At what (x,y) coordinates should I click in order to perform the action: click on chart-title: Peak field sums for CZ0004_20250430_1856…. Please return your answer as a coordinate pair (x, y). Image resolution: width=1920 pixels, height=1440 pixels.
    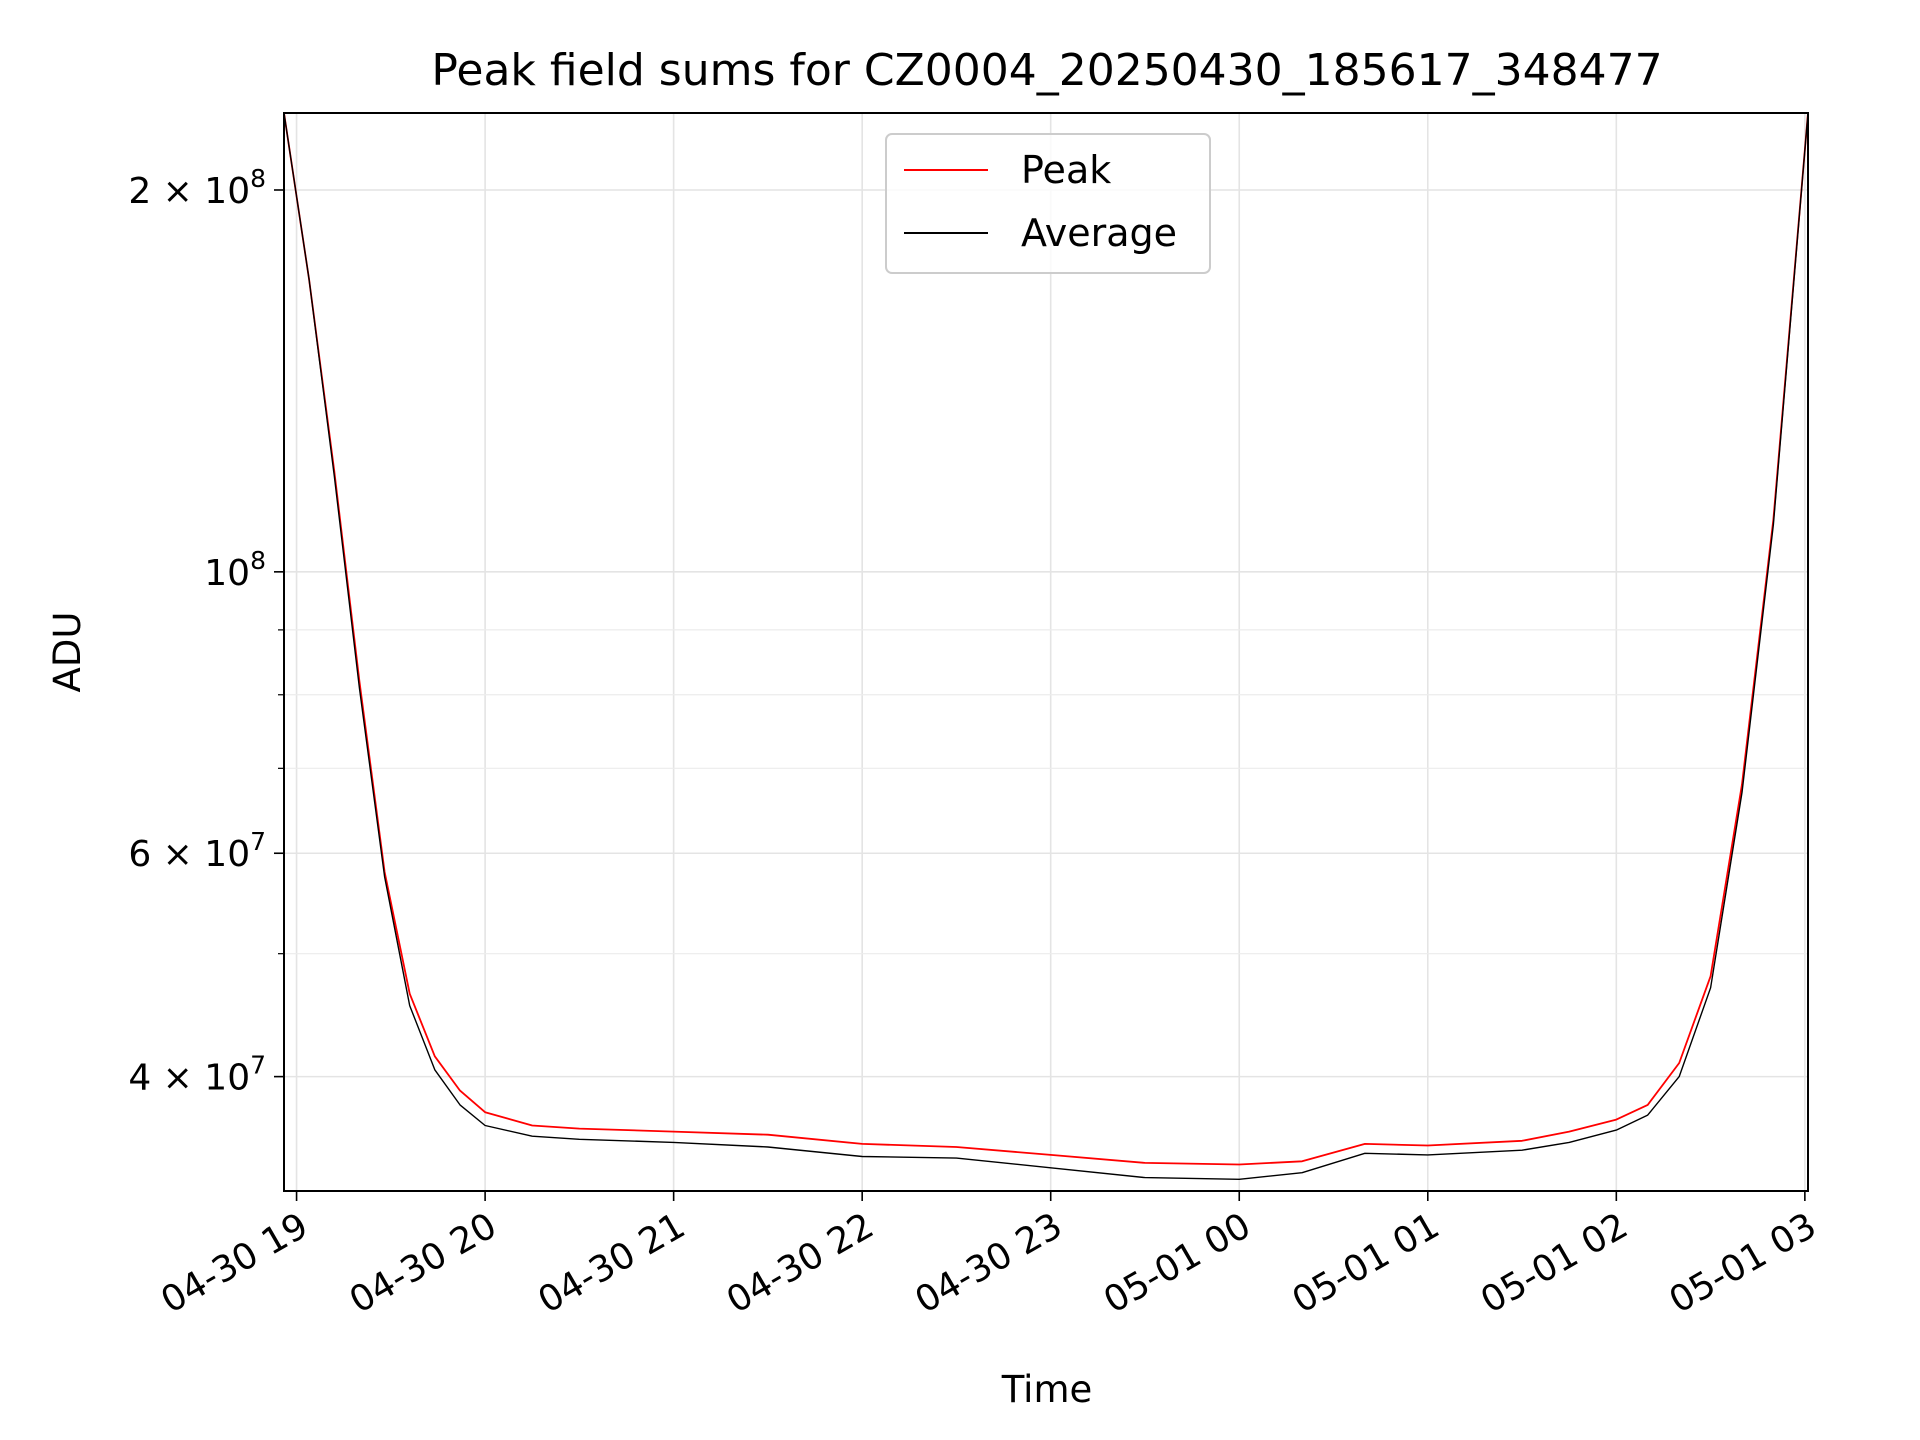
    Looking at the image, I should click on (1046, 70).